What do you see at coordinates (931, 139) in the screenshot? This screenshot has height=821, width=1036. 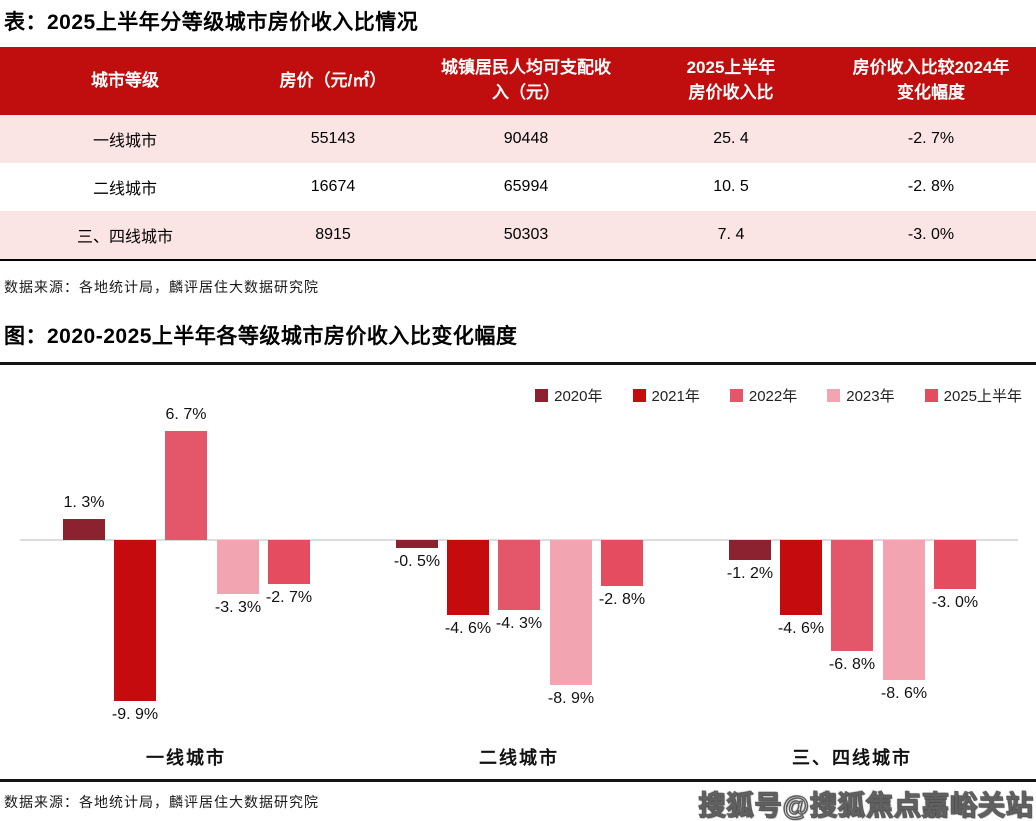 I see `cell-change: -2. 7%` at bounding box center [931, 139].